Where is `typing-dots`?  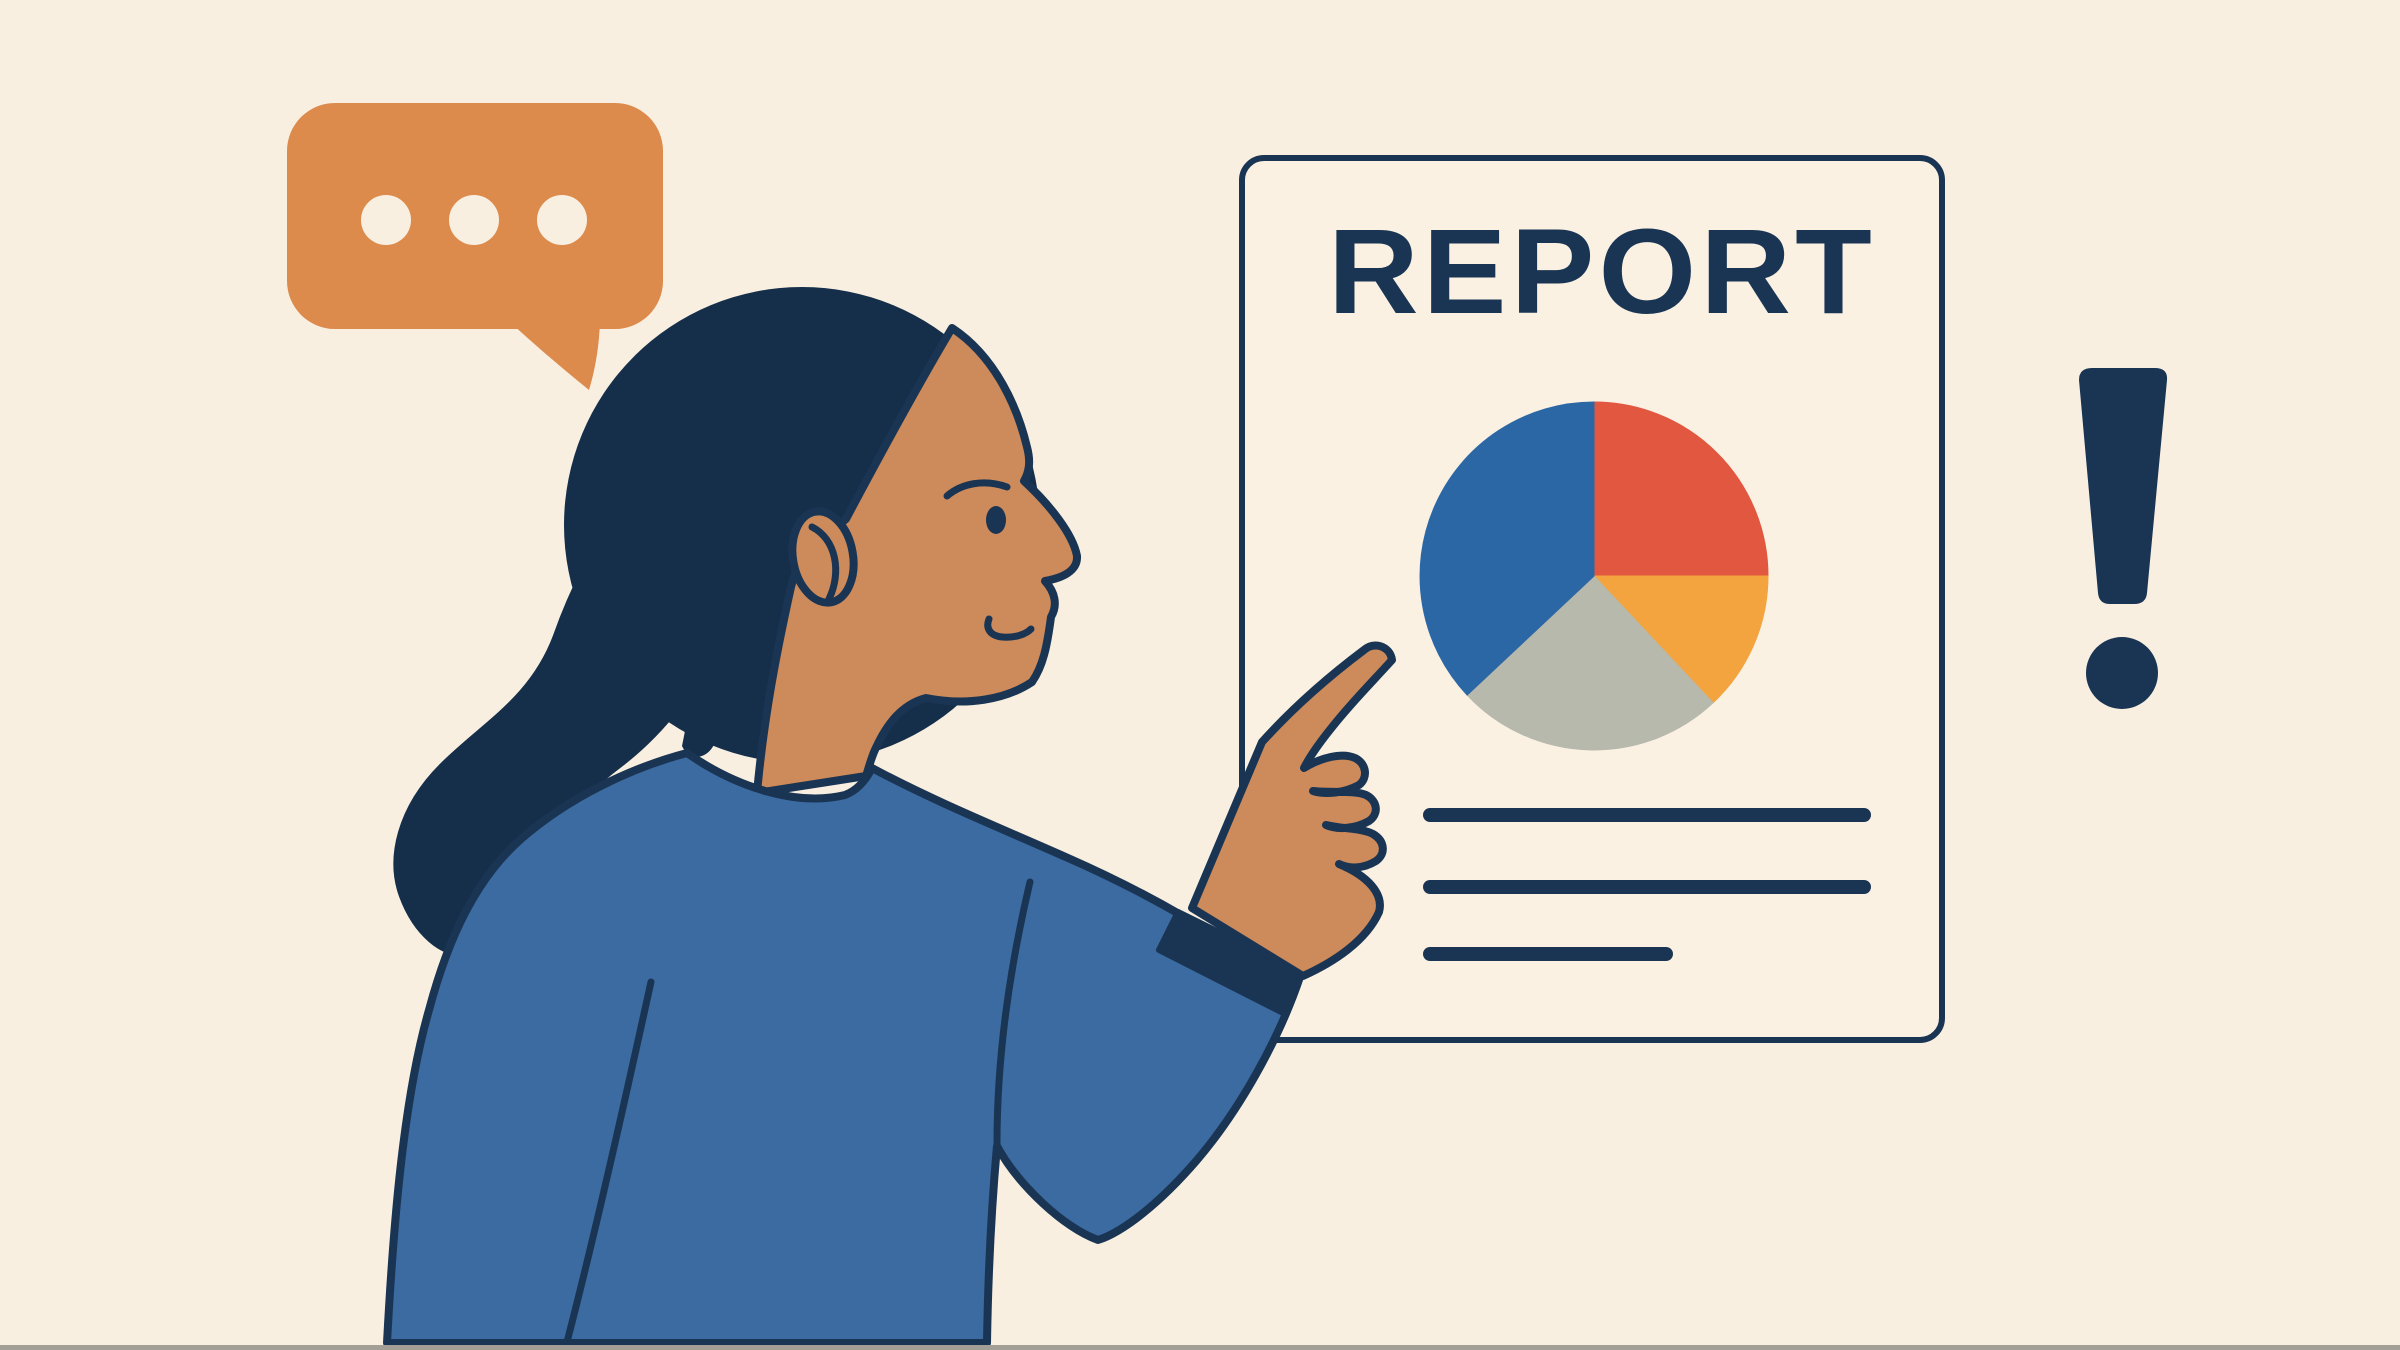 typing-dots is located at coordinates (474, 220).